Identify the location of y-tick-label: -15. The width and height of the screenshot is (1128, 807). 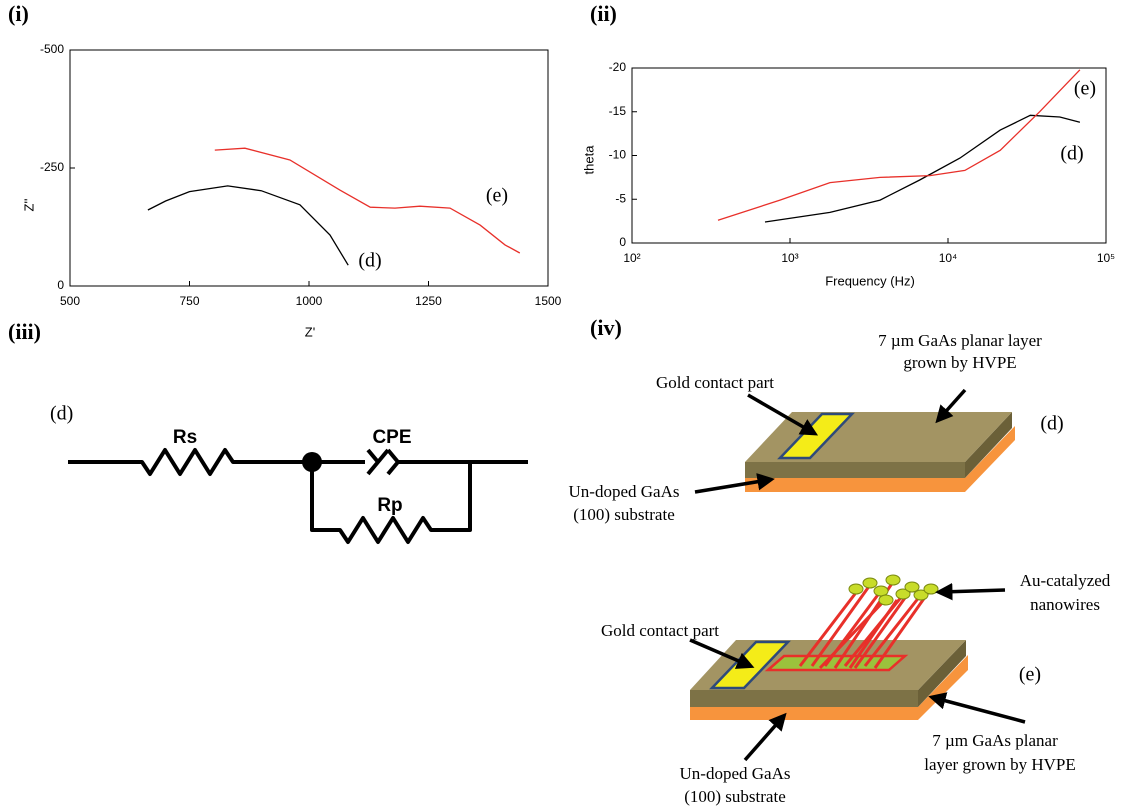
(618, 111).